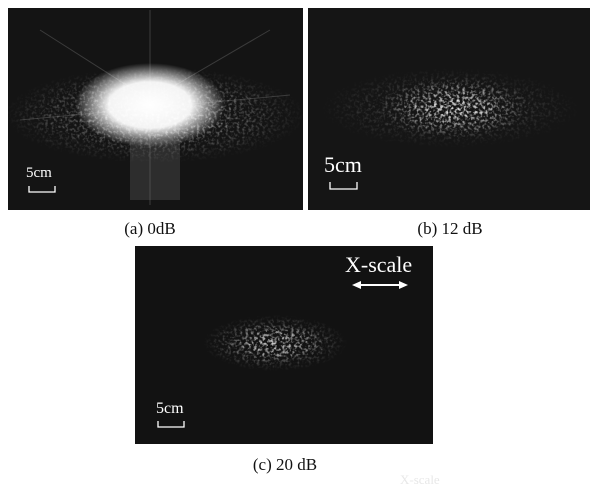 The image size is (597, 486). Describe the element at coordinates (420, 479) in the screenshot. I see `watermark: X-scale` at that location.